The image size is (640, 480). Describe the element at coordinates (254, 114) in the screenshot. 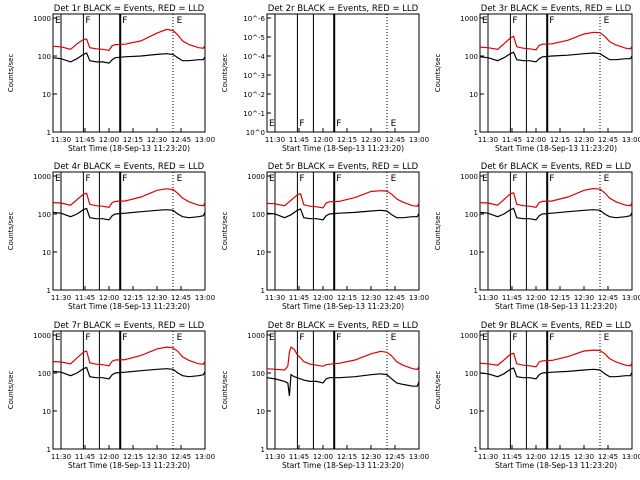

I see `y-tick-label: 10^-1` at that location.